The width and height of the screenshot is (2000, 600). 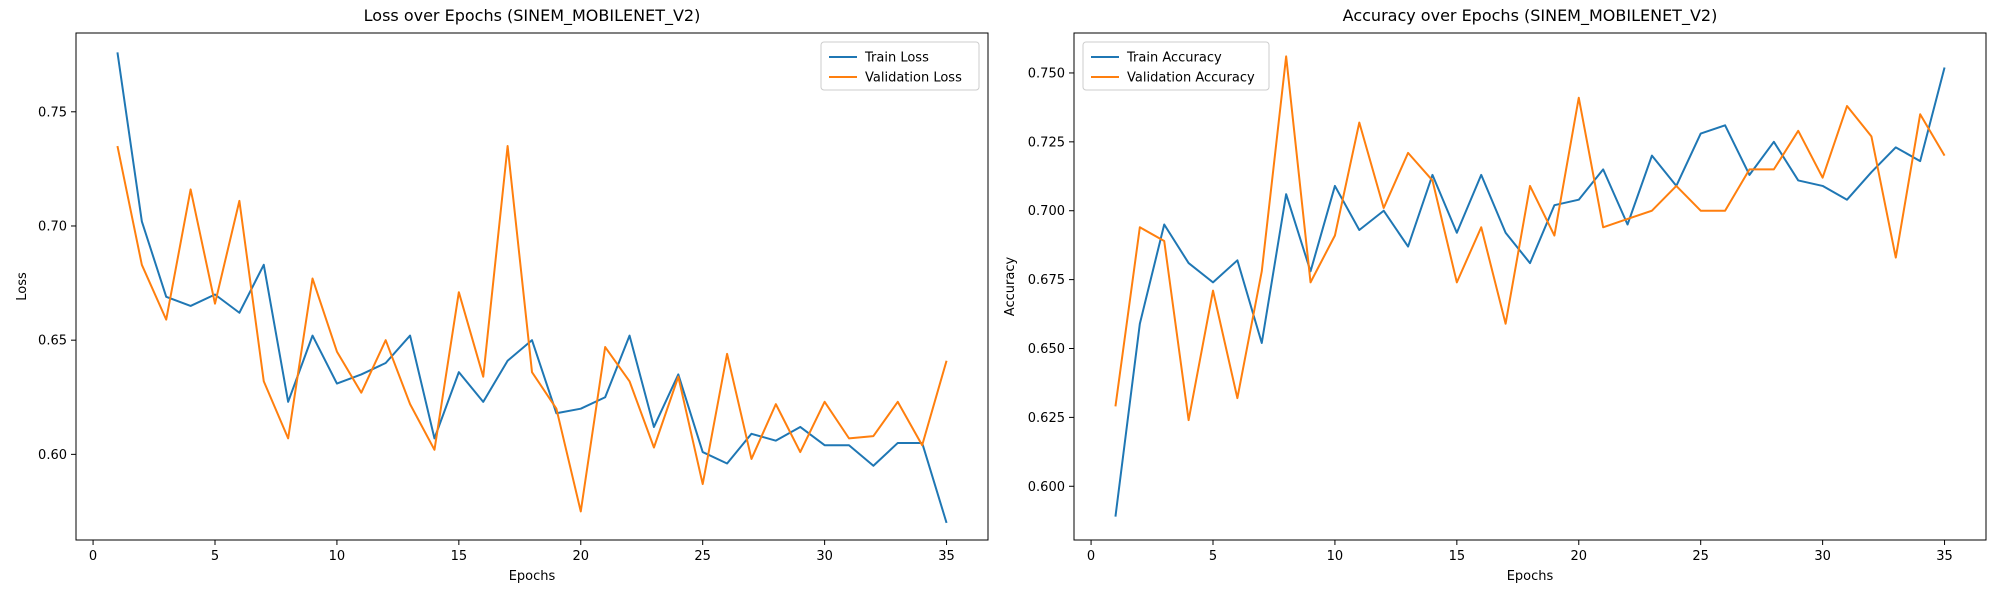 What do you see at coordinates (52, 455) in the screenshot?
I see `loss-y-tick-label: 0.60` at bounding box center [52, 455].